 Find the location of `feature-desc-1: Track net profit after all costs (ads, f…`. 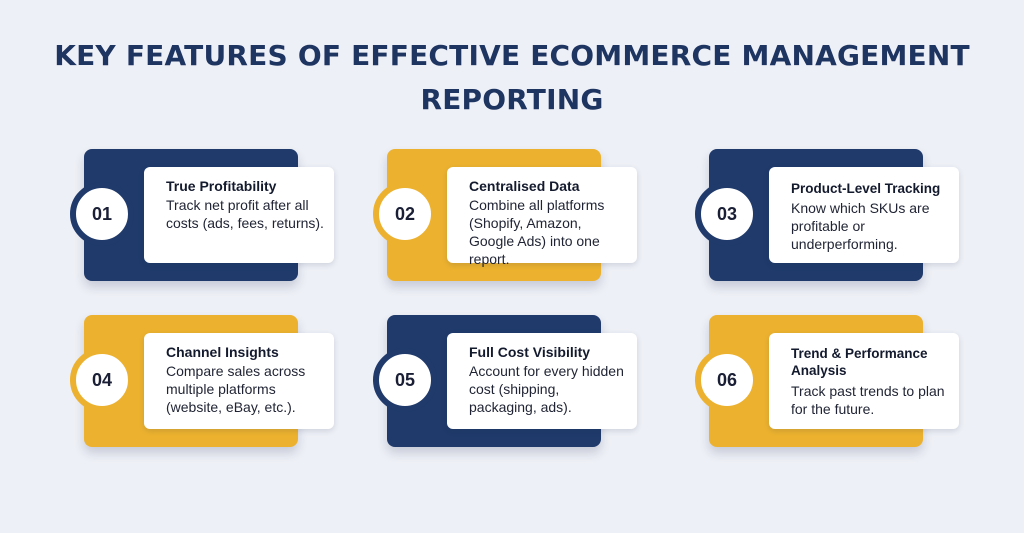

feature-desc-1: Track net profit after all costs (ads, f… is located at coordinates (245, 214).